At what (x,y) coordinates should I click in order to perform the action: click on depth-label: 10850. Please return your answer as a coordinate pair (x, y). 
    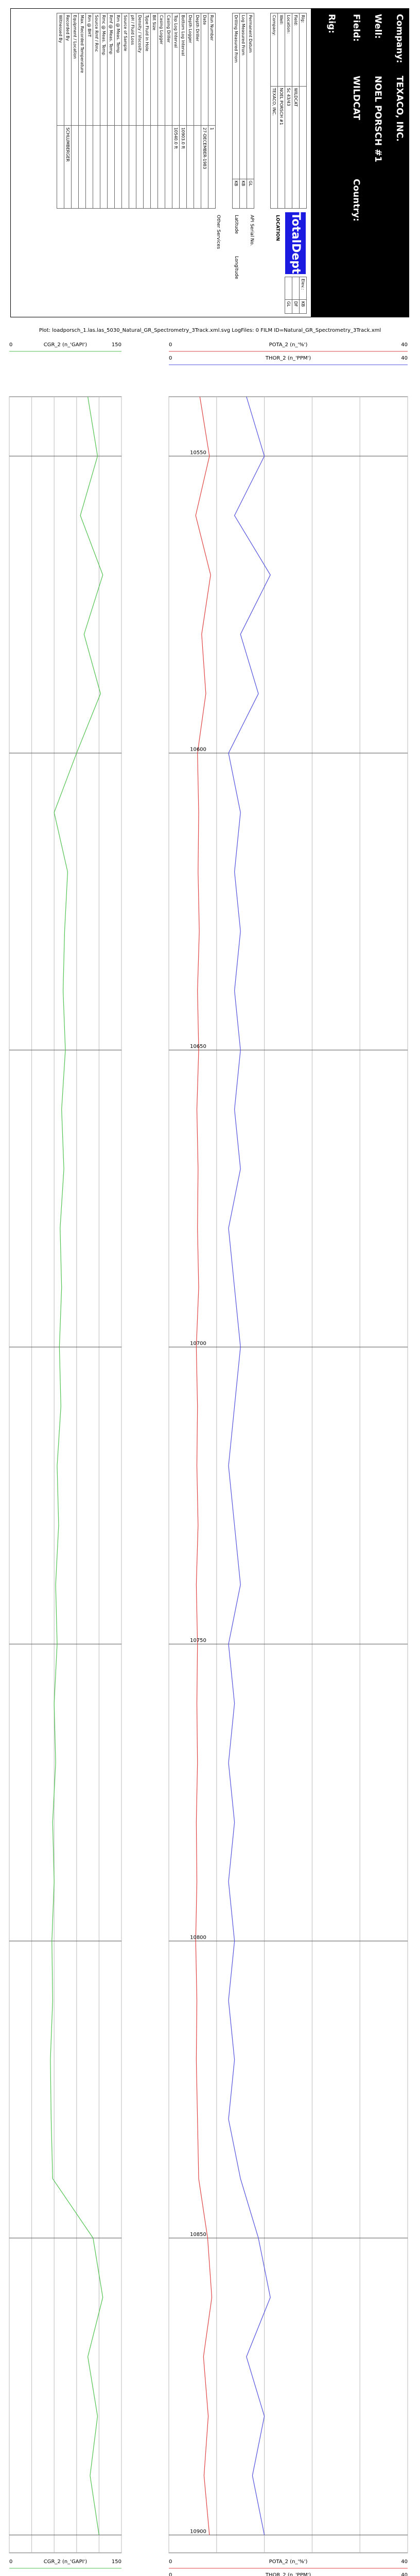
    Looking at the image, I should click on (198, 2235).